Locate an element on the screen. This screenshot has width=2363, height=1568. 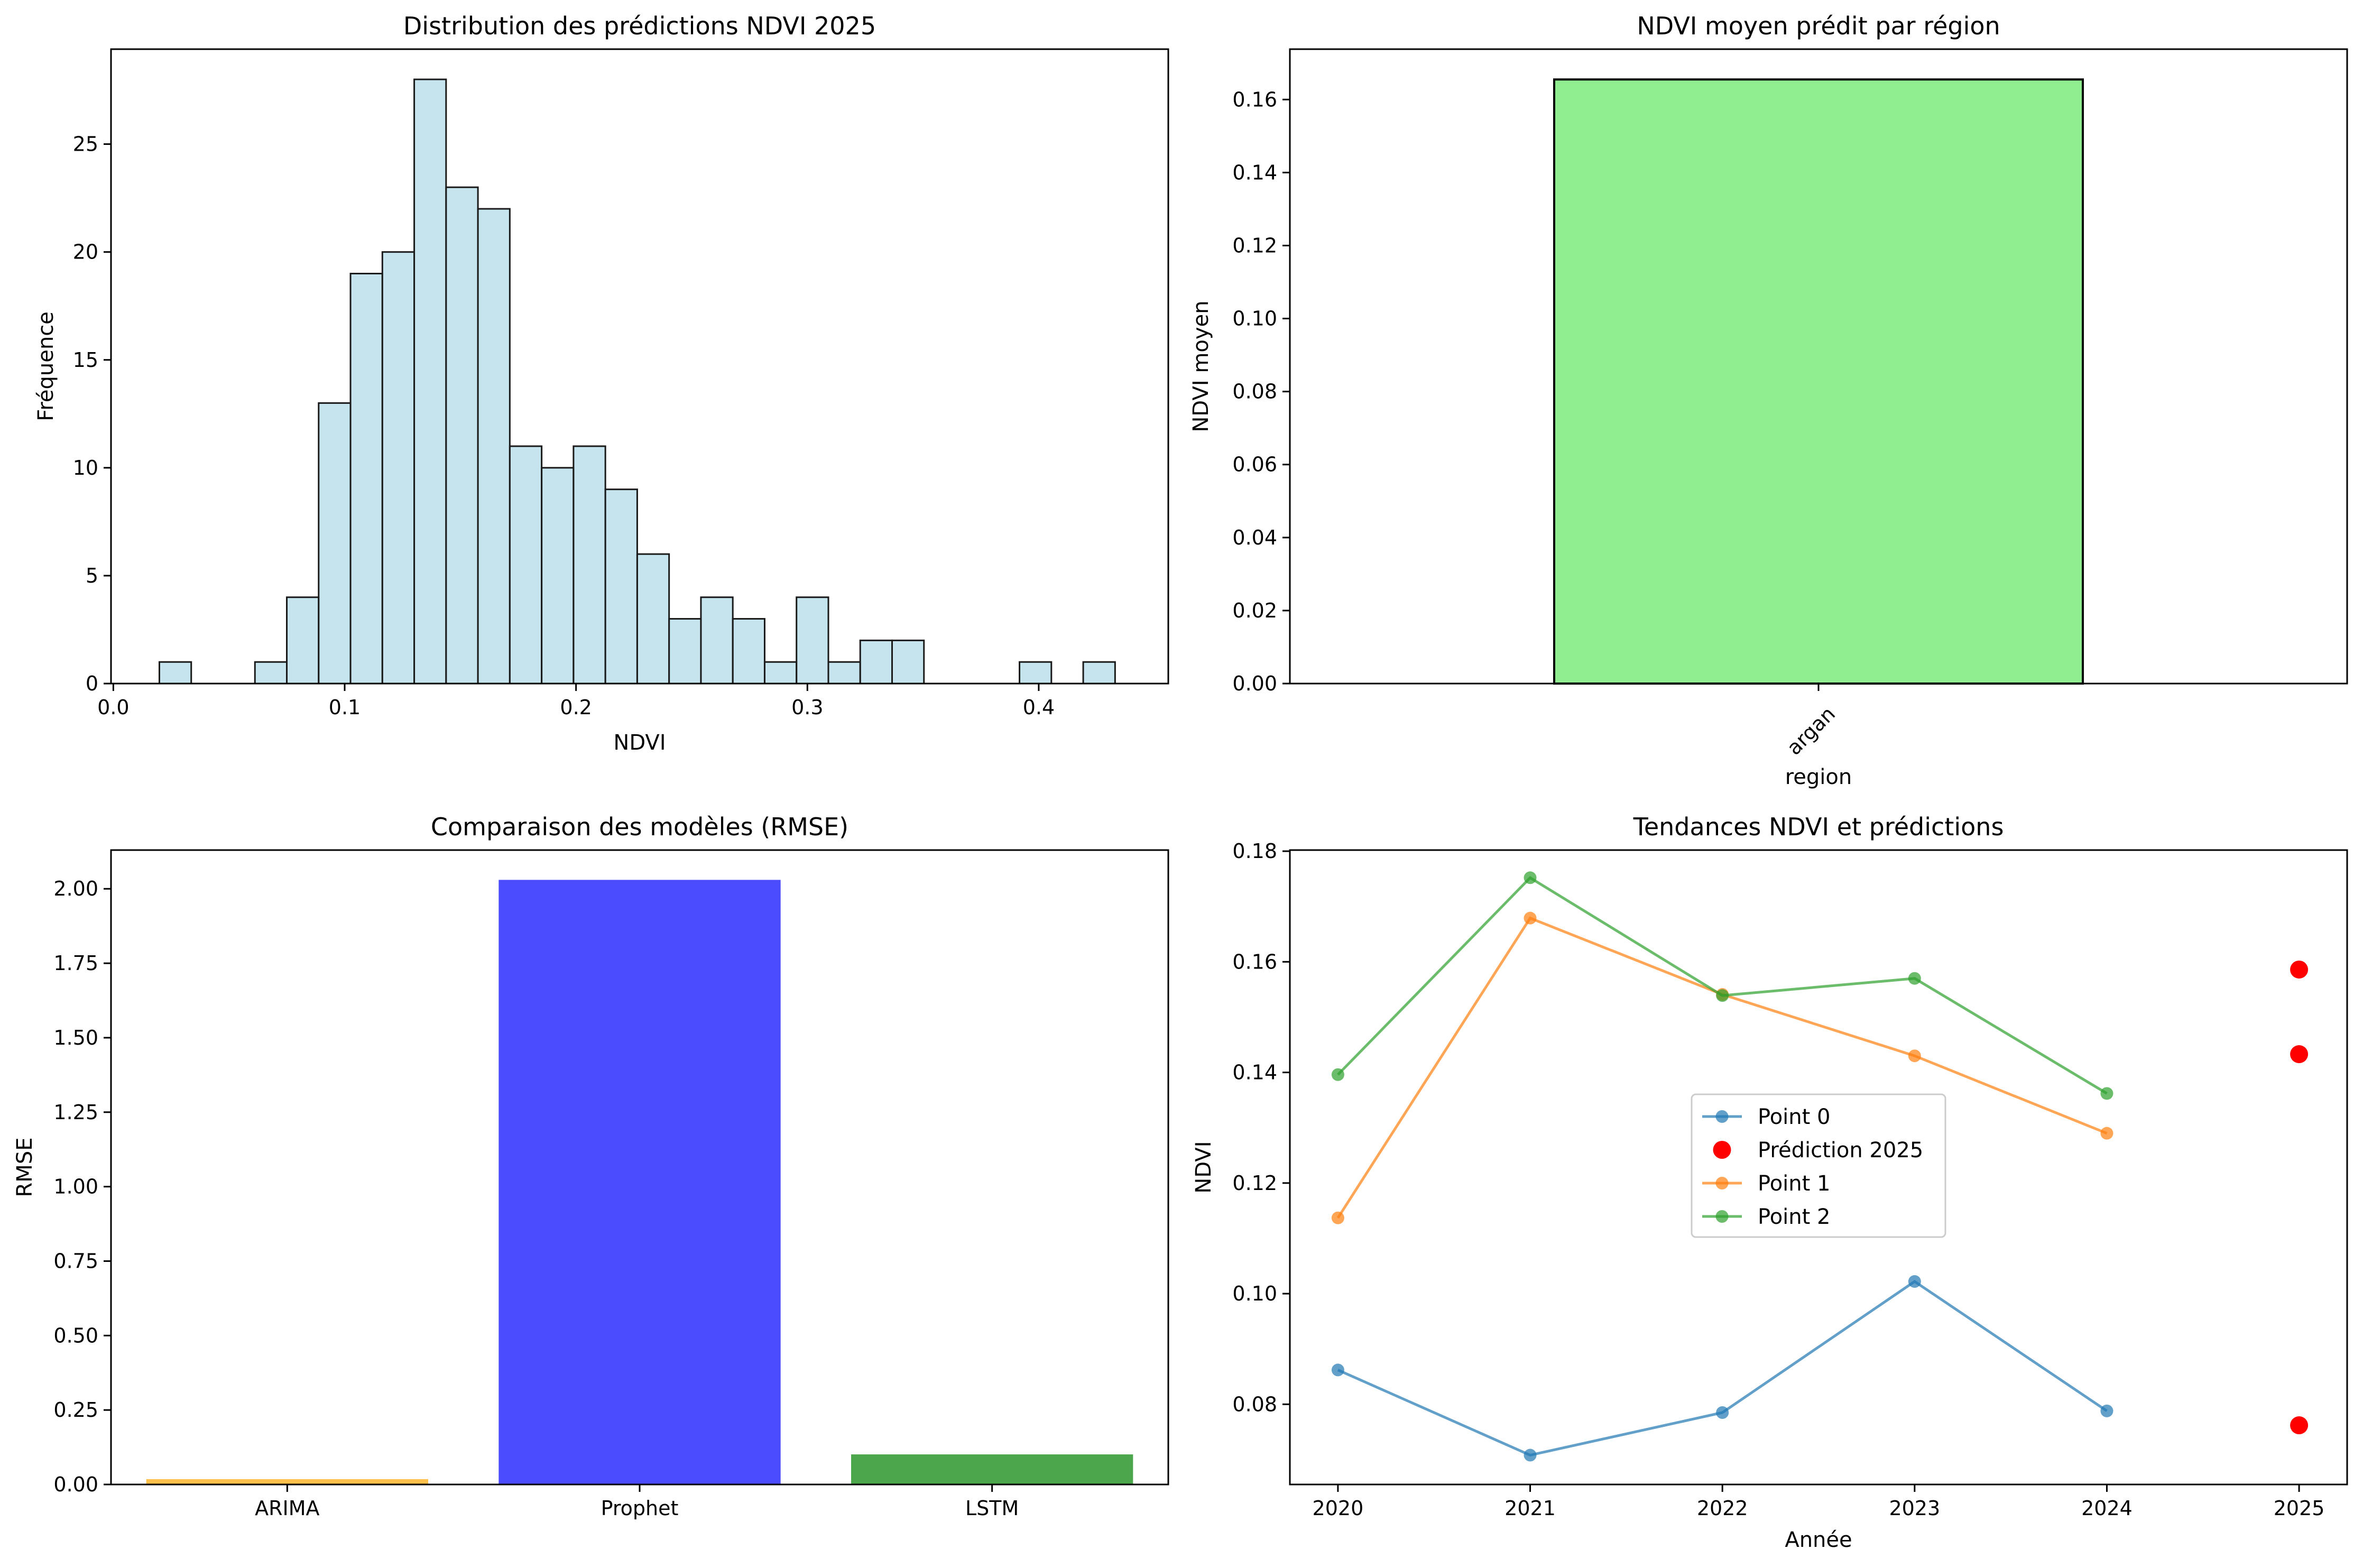
legend-label: Point 2 is located at coordinates (1794, 1217).